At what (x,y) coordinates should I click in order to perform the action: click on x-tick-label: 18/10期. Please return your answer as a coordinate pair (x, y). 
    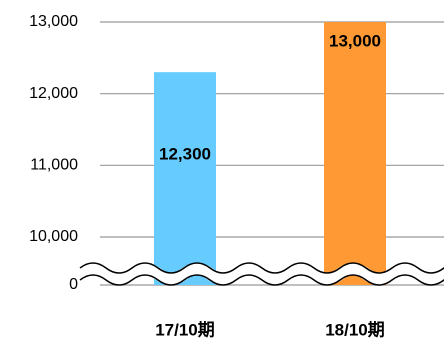
    Looking at the image, I should click on (355, 329).